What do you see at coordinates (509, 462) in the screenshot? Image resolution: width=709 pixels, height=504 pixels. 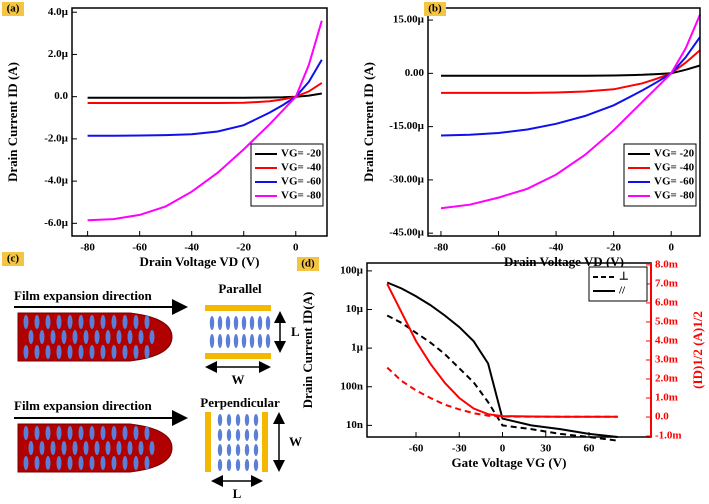 I see `x-axis-label: Gate Voltage VG (V)` at bounding box center [509, 462].